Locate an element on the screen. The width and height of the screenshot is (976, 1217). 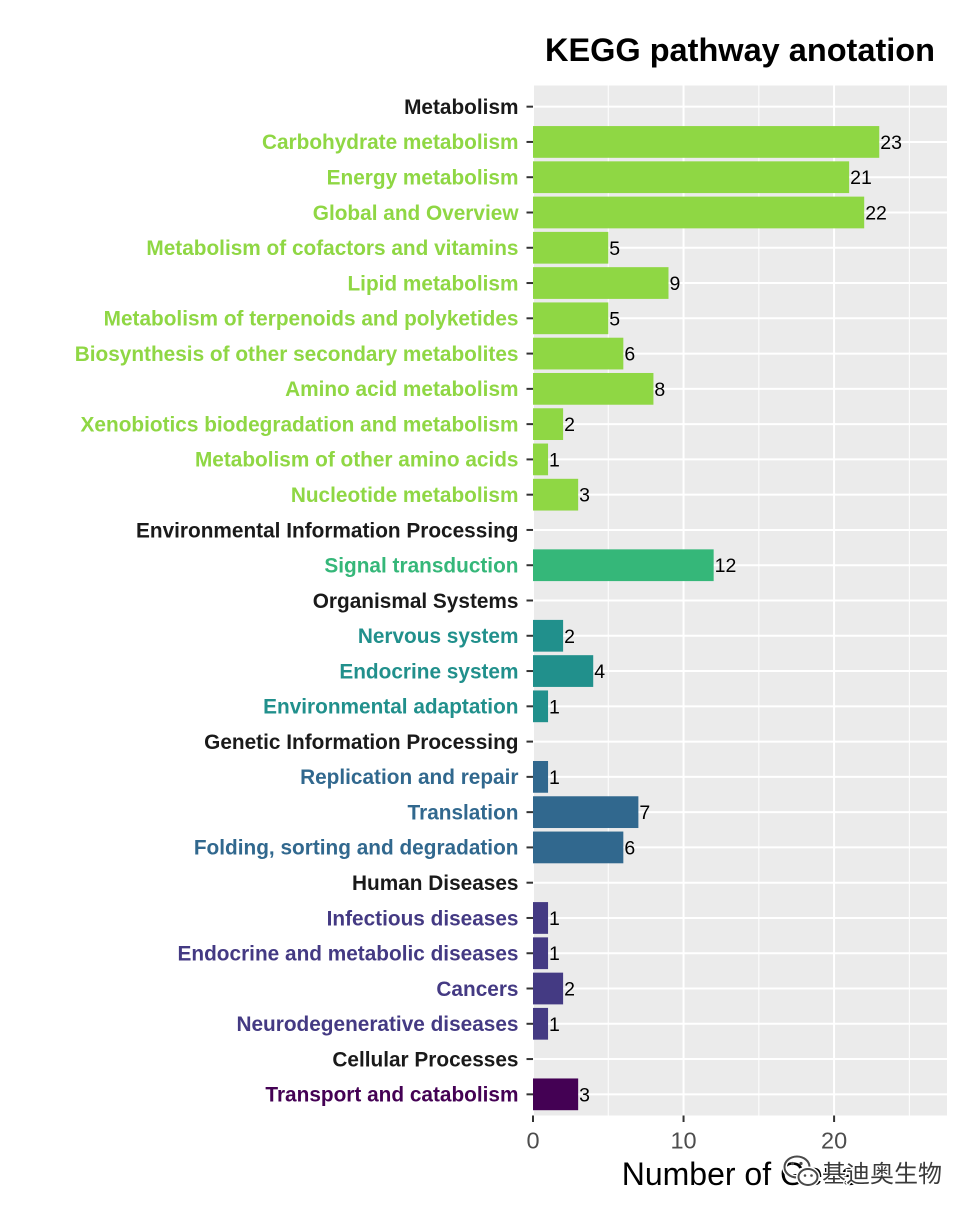
x-tick-label: 10 is located at coordinates (683, 1141).